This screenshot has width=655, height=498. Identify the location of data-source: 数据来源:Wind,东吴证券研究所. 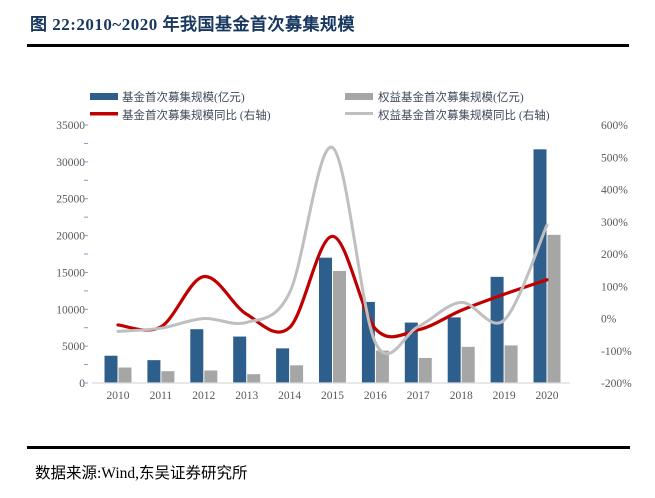
(141, 473).